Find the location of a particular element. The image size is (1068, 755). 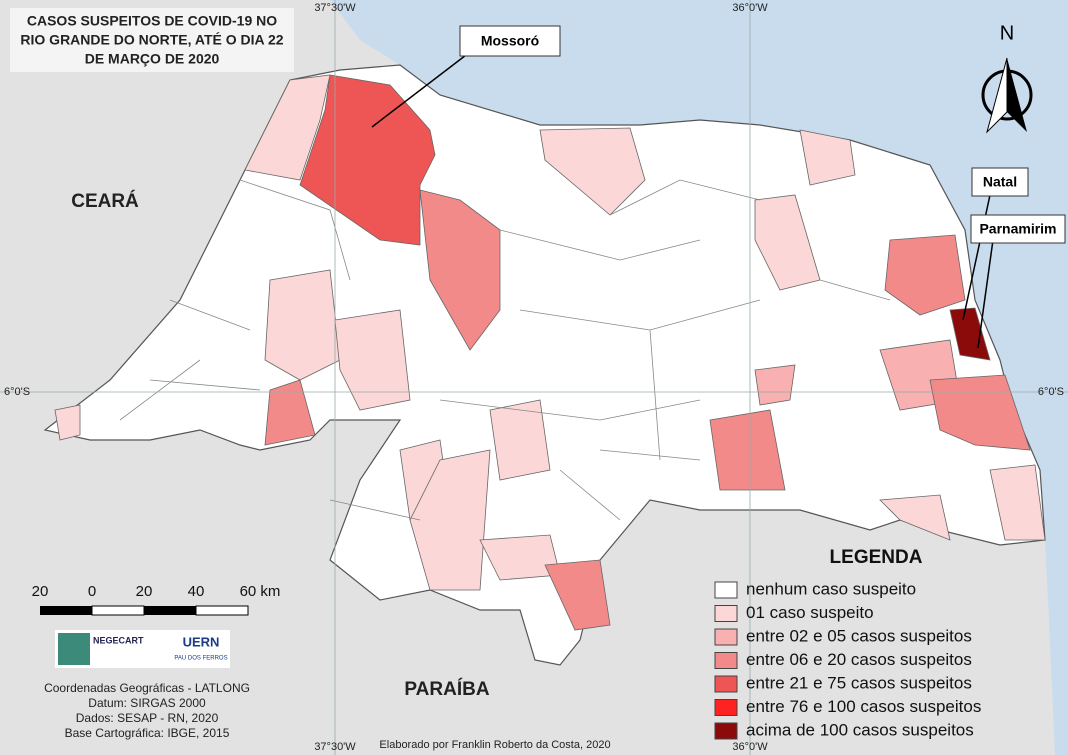

title-line: RIO GRANDE DO NORTE, ATÉ O DIA 22 is located at coordinates (151, 40).